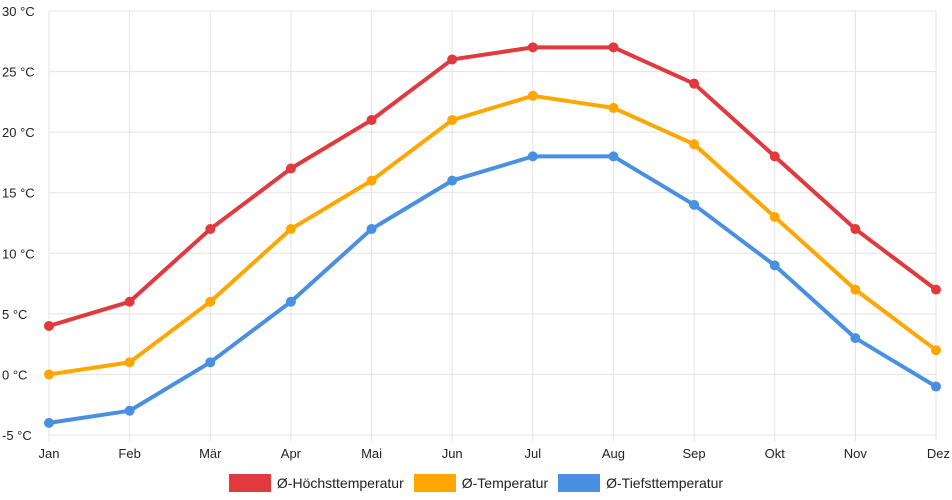 The image size is (952, 500). What do you see at coordinates (291, 453) in the screenshot?
I see `x-tick-label: Apr` at bounding box center [291, 453].